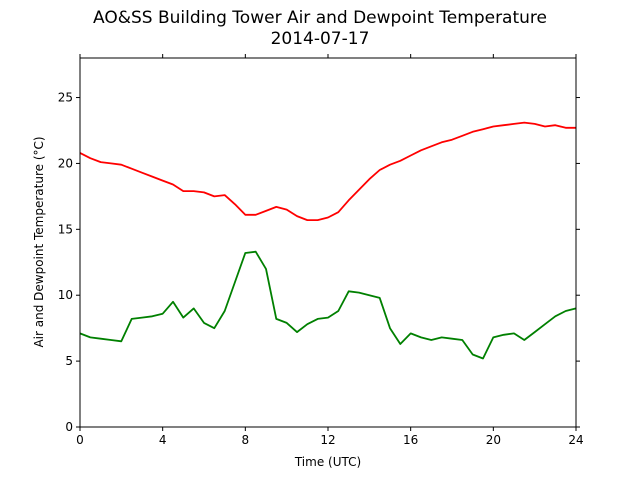  I want to click on x-tick-label-1: 4, so click(163, 440).